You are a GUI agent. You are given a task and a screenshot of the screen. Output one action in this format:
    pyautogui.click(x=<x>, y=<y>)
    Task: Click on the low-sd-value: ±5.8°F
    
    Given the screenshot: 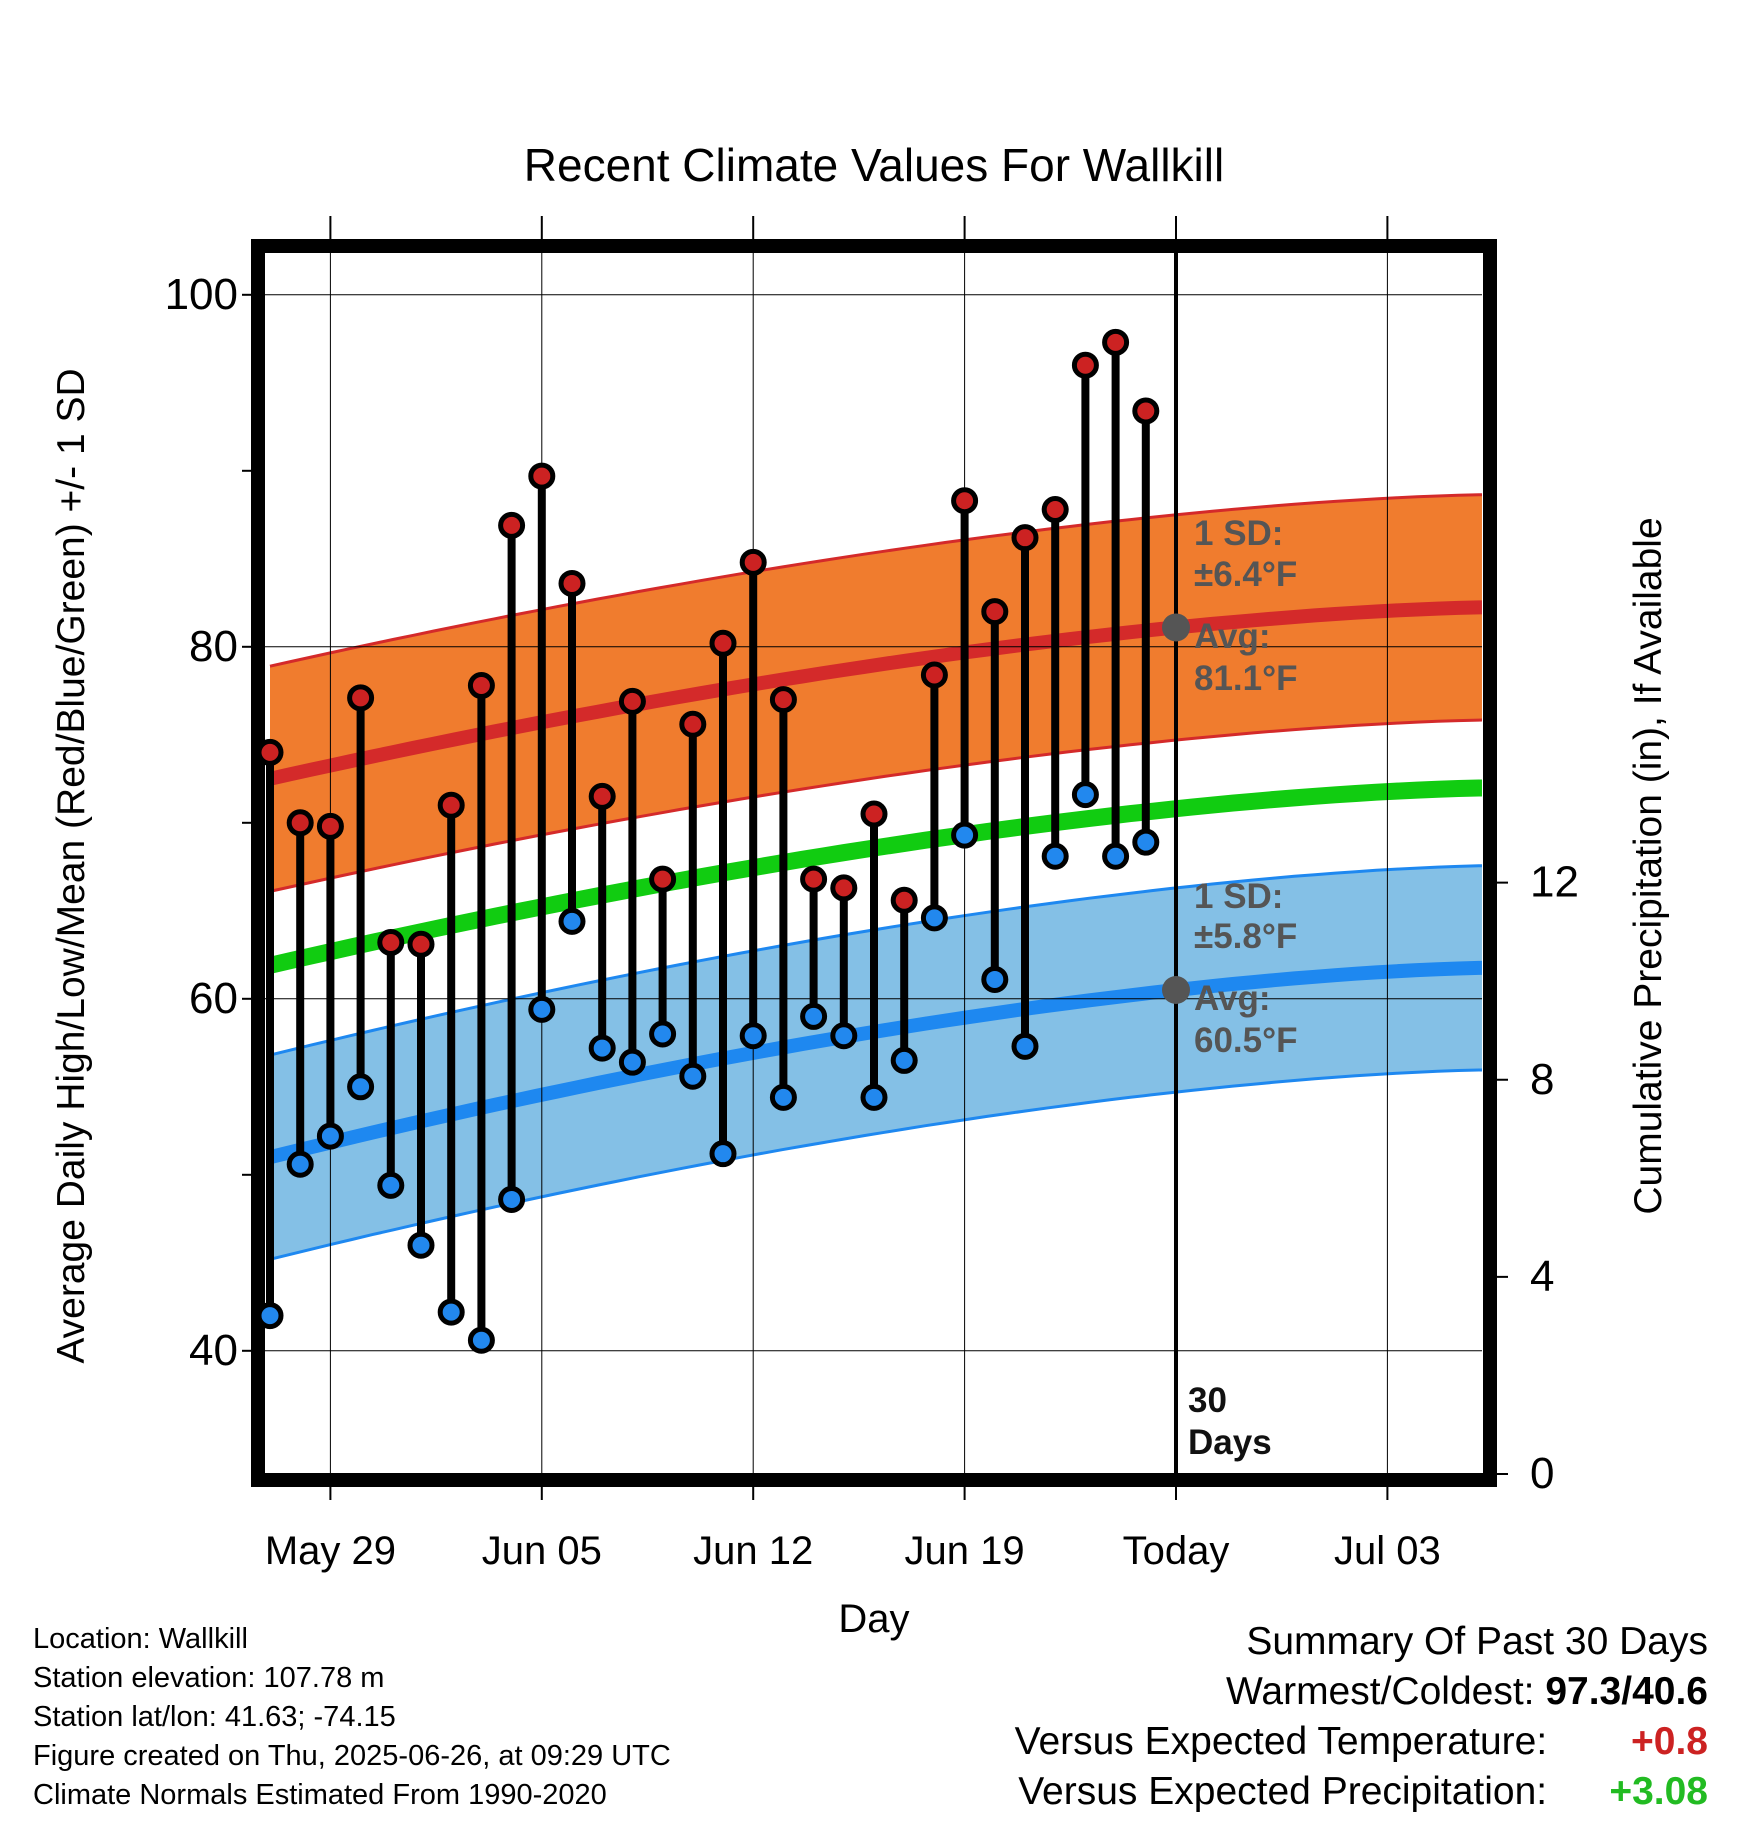 What is the action you would take?
    pyautogui.click(x=1245, y=936)
    